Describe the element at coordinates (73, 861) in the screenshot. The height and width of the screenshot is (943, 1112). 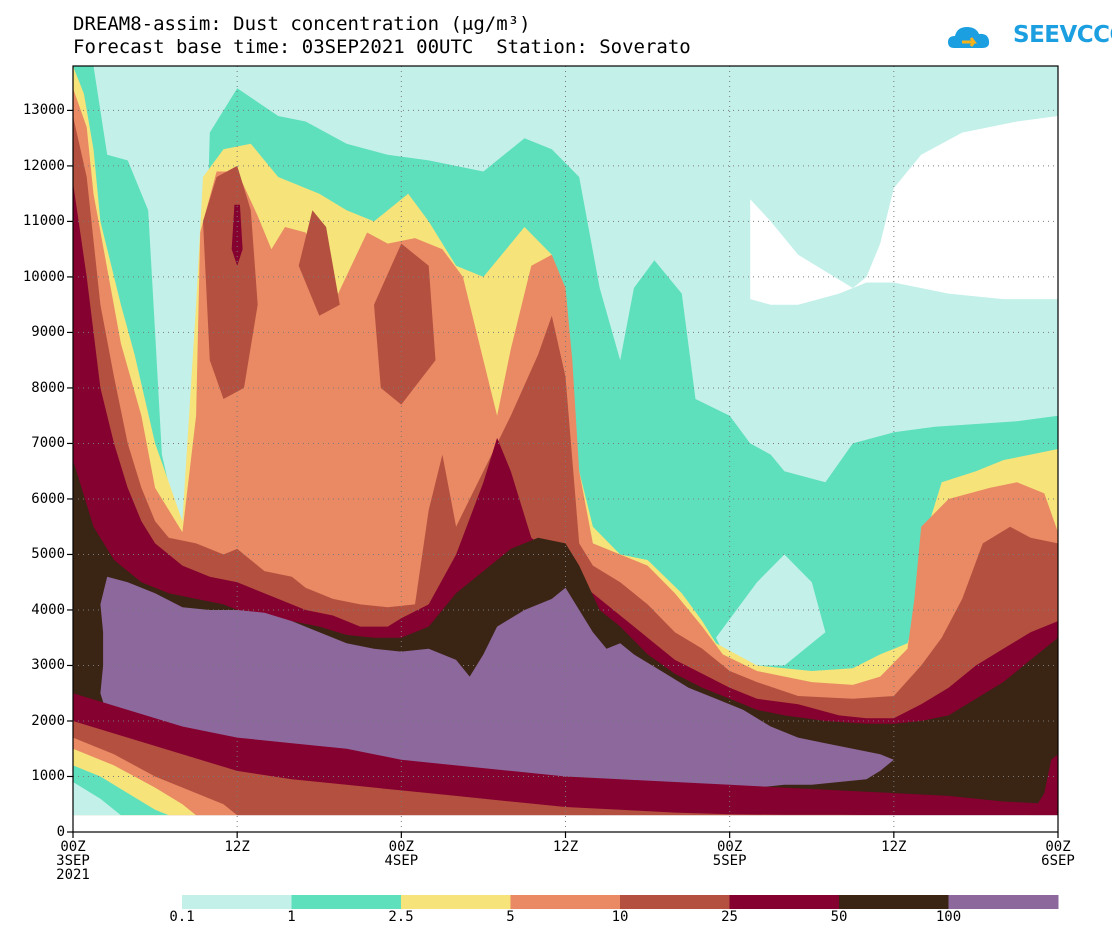
I see `x-tick-label: 00Z 3SEP 2021` at that location.